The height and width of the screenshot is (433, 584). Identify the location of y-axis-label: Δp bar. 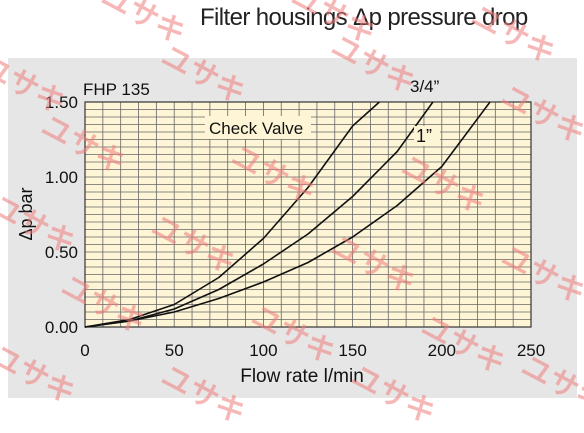
(26, 213).